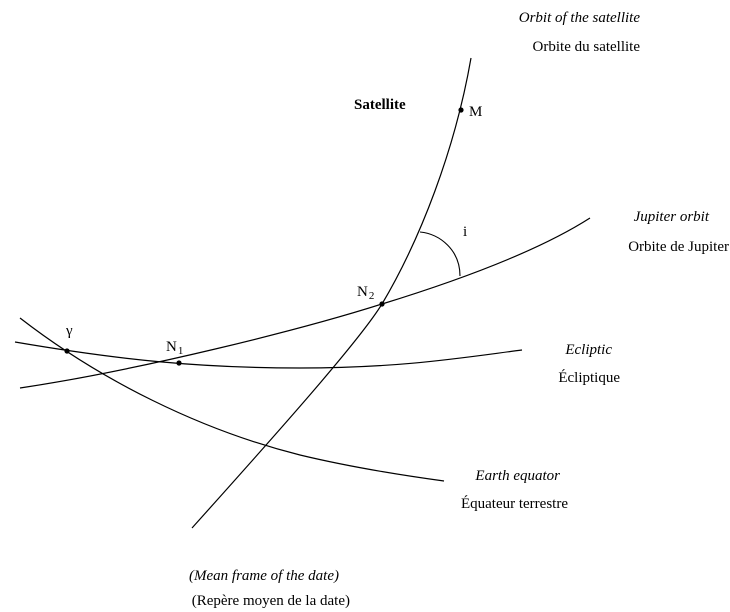  I want to click on equator-label-en: Earth equator, so click(517, 476).